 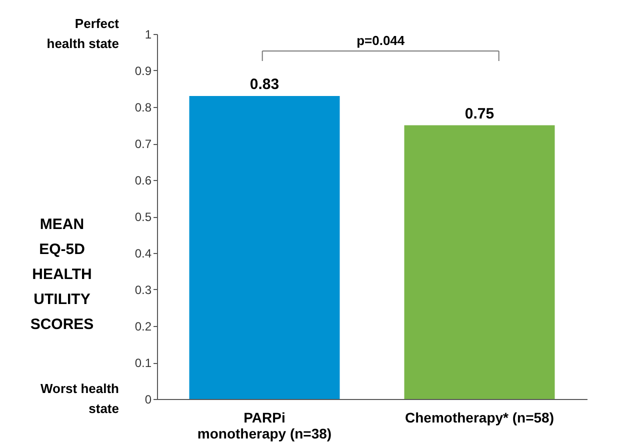 What do you see at coordinates (143, 363) in the screenshot?
I see `y-tick-label: 0.1` at bounding box center [143, 363].